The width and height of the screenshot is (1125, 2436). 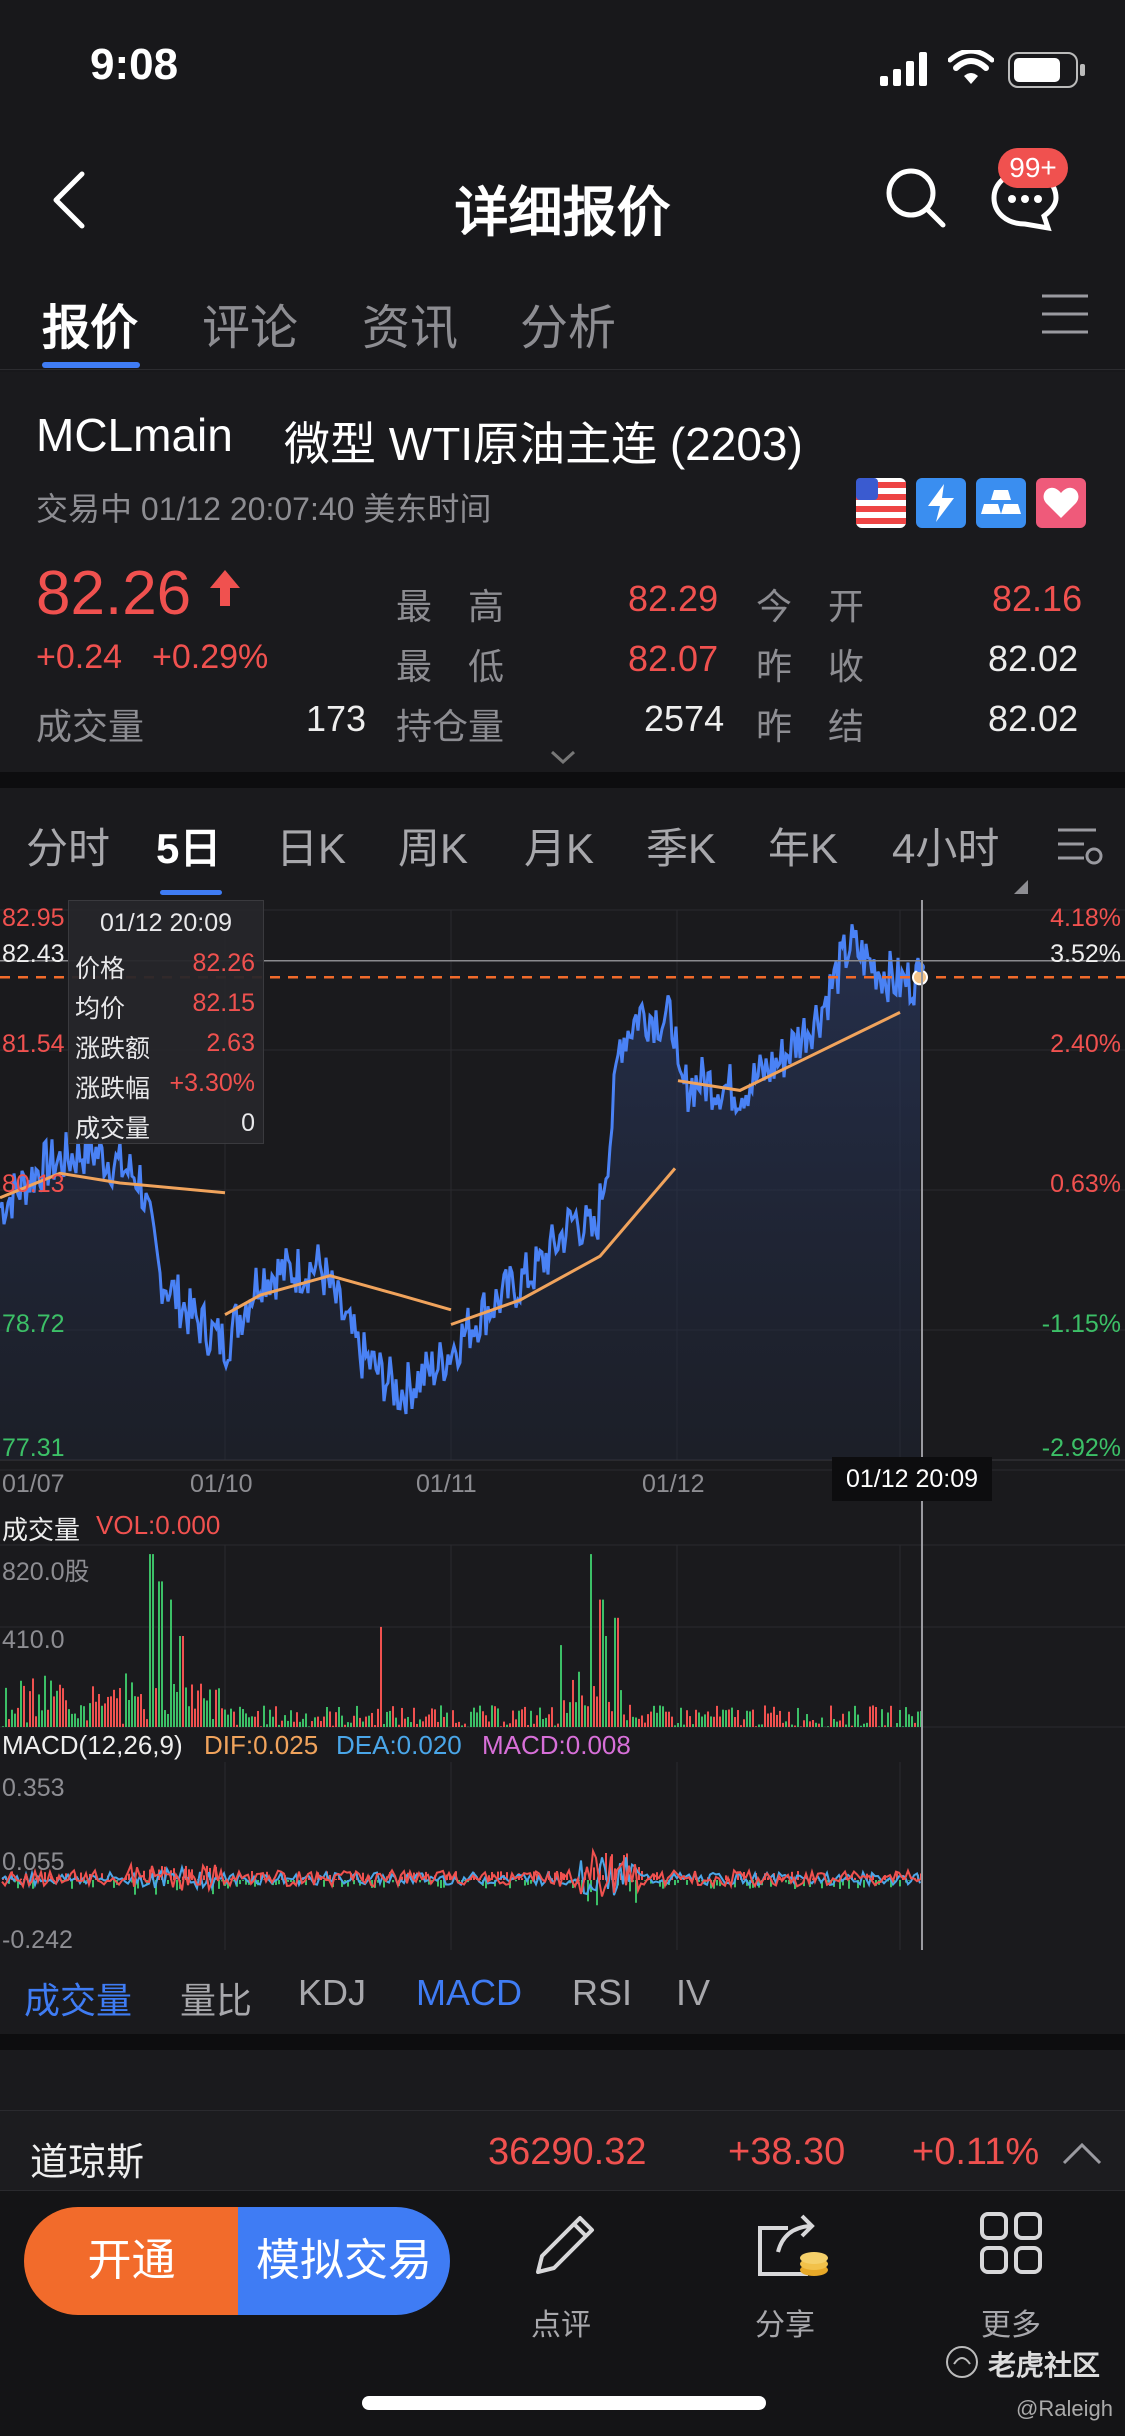 I want to click on y-right-label: -2.92%, so click(x=1081, y=1448).